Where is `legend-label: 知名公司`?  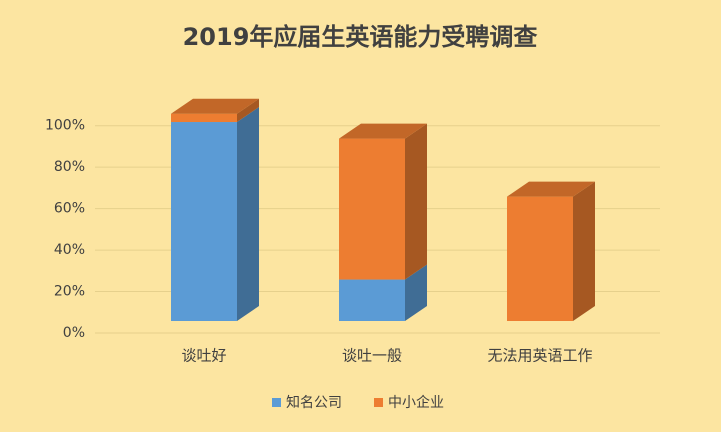
legend-label: 知名公司 is located at coordinates (314, 402).